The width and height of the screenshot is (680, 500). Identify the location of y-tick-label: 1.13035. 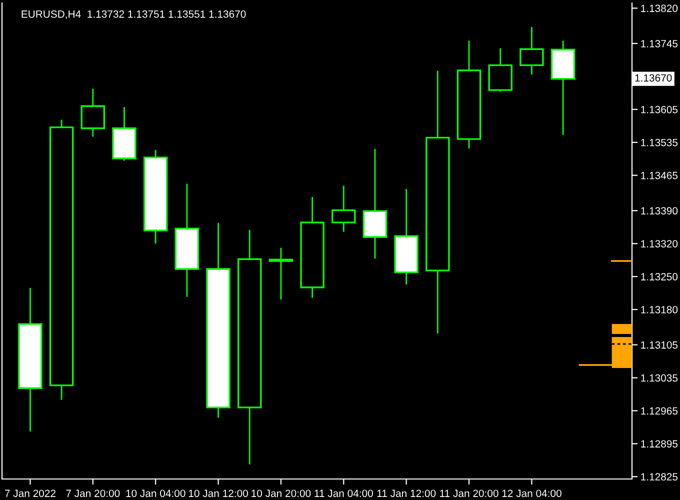
(659, 378).